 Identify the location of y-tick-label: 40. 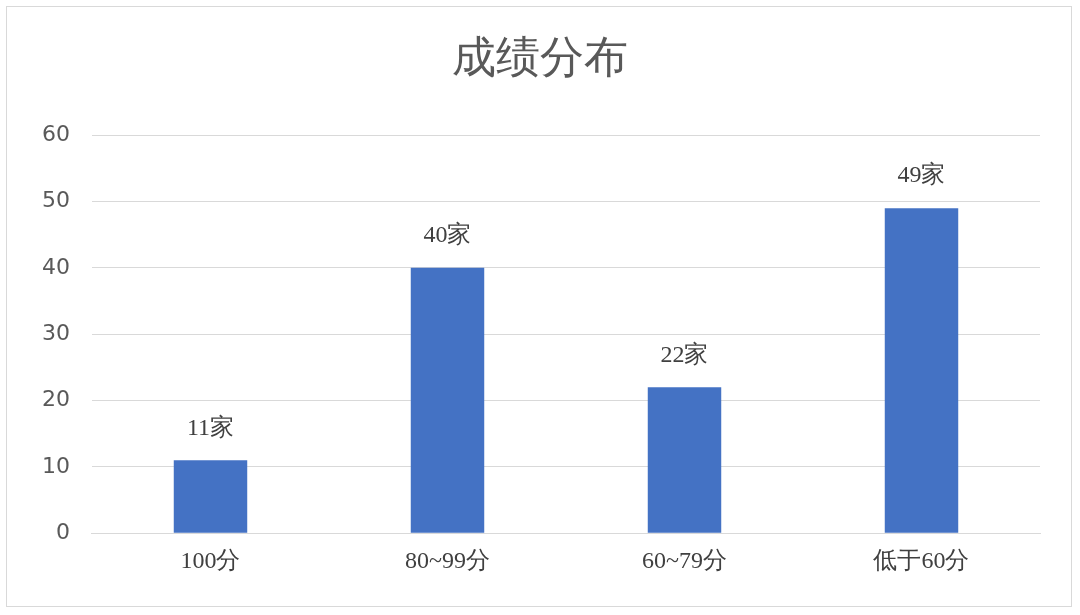
(55, 266).